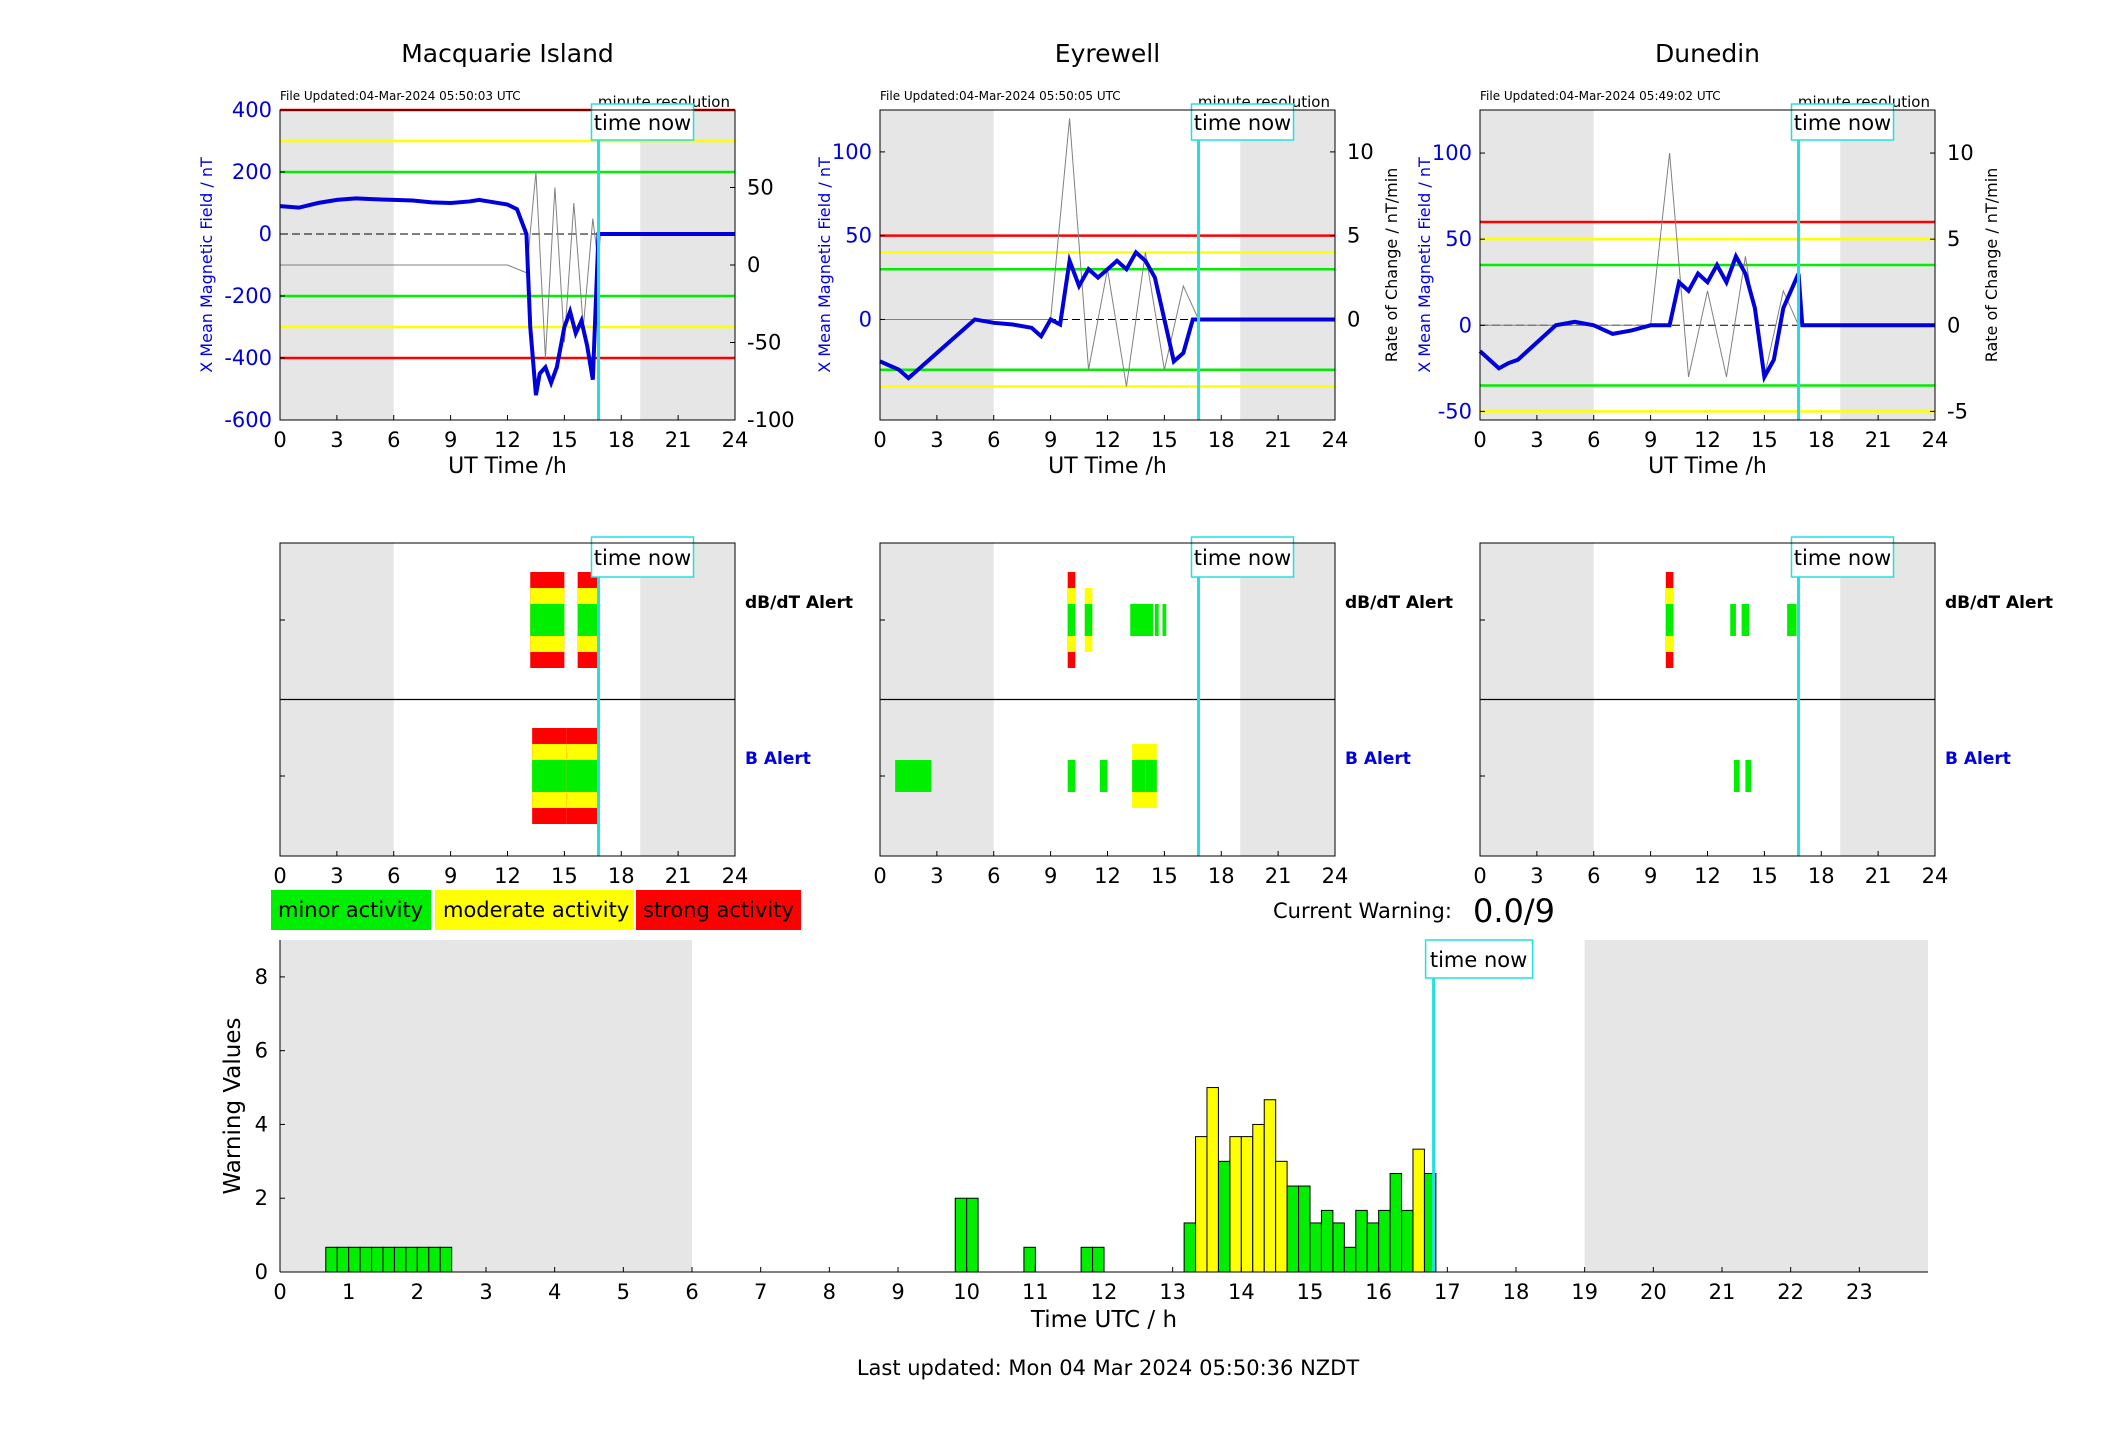 The width and height of the screenshot is (2117, 1437). What do you see at coordinates (1639, 265) in the screenshot?
I see `rate-of-change-series` at bounding box center [1639, 265].